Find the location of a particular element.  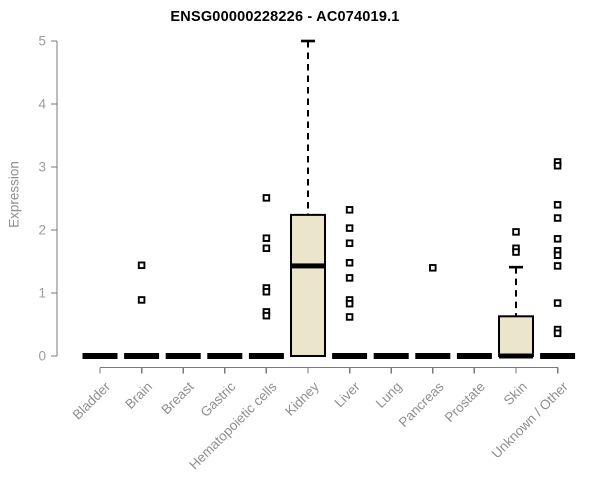

flat-box-prostate is located at coordinates (474, 356).